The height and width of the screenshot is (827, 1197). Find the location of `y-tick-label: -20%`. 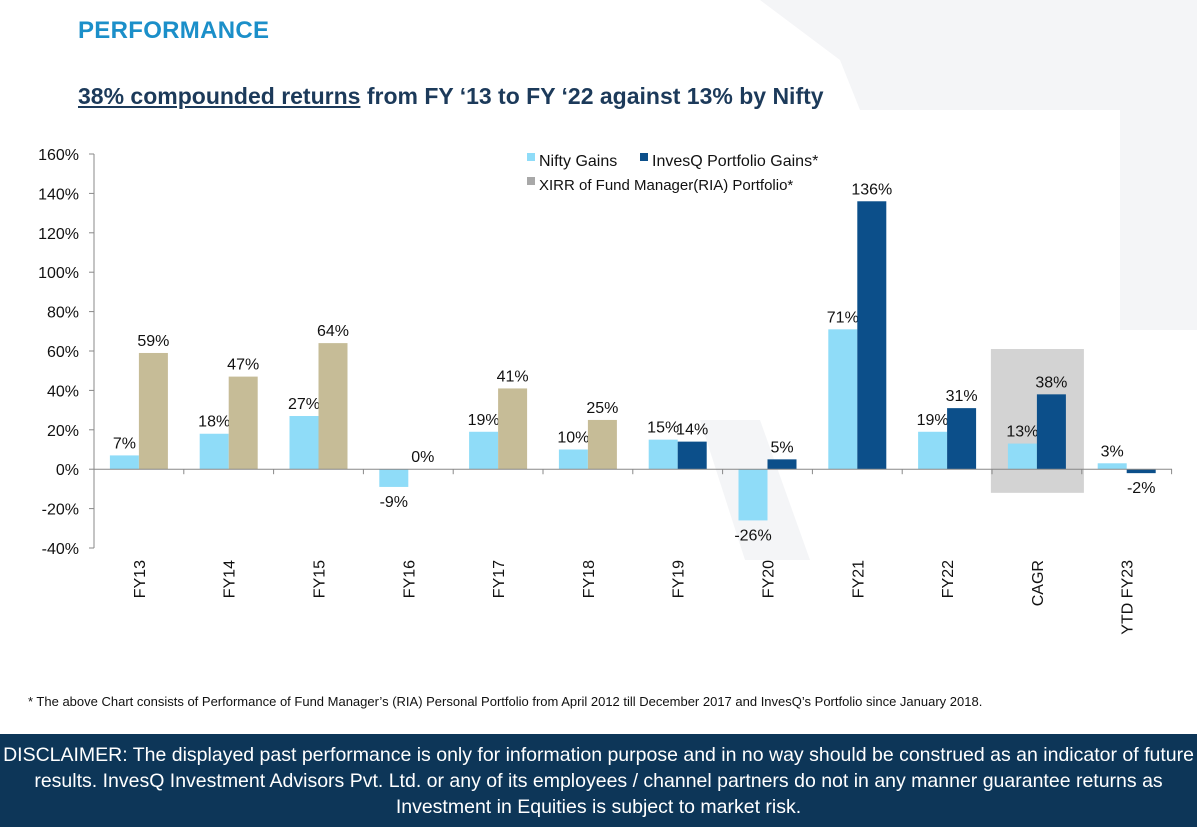

y-tick-label: -20% is located at coordinates (60, 510).